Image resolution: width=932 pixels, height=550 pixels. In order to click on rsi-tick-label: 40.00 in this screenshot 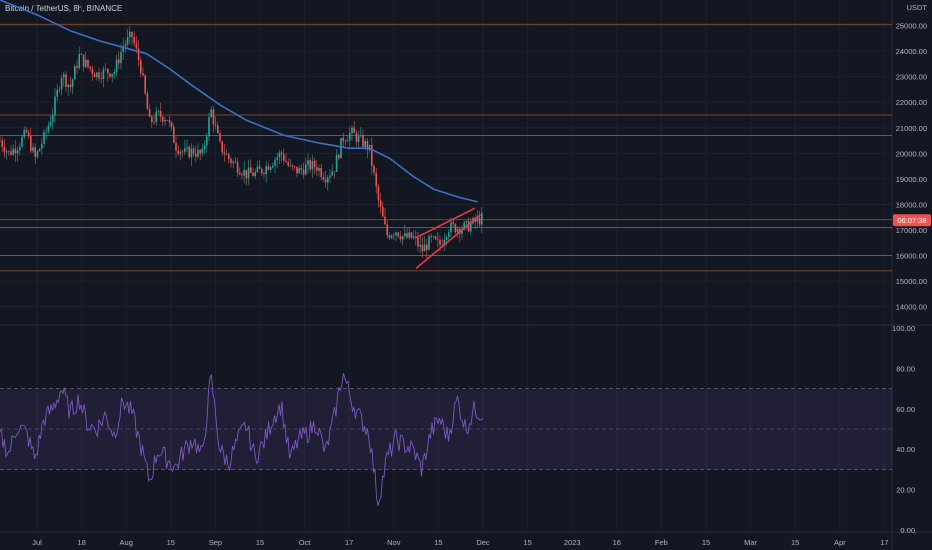, I will do `click(905, 449)`.